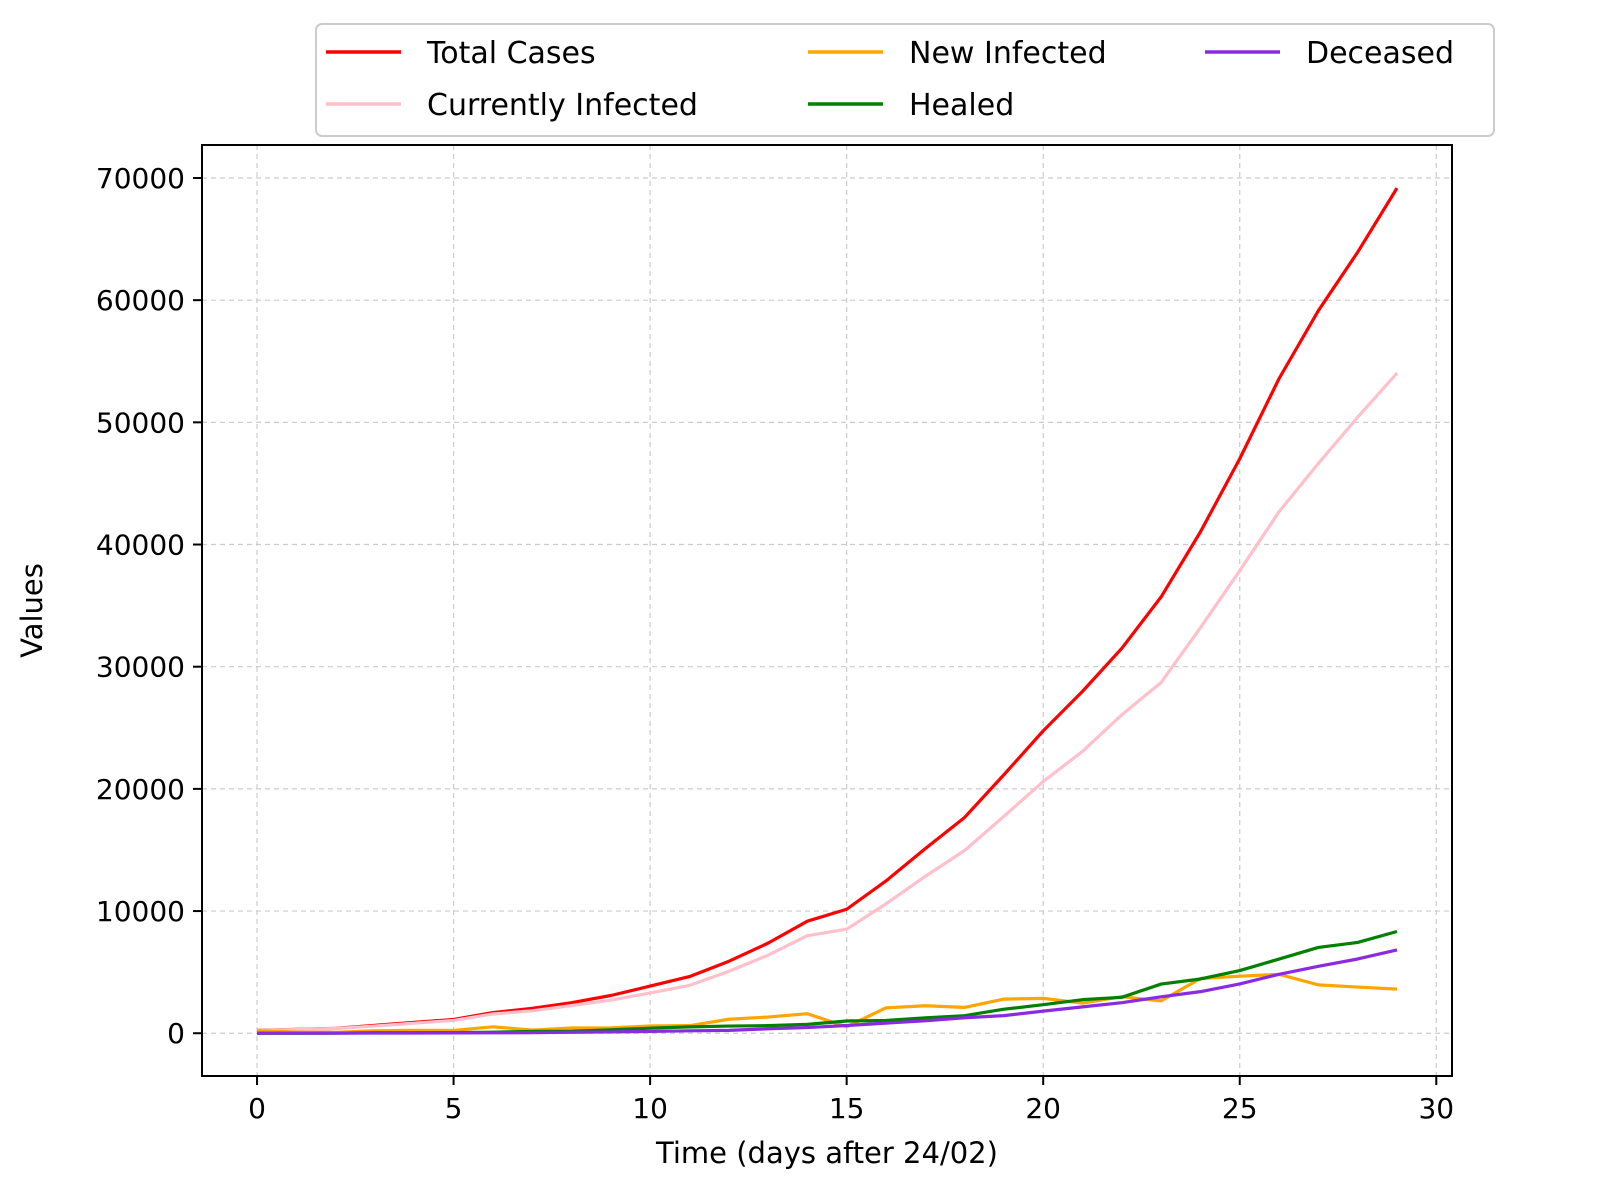  Describe the element at coordinates (1008, 53) in the screenshot. I see `legend-label: New Infected` at that location.